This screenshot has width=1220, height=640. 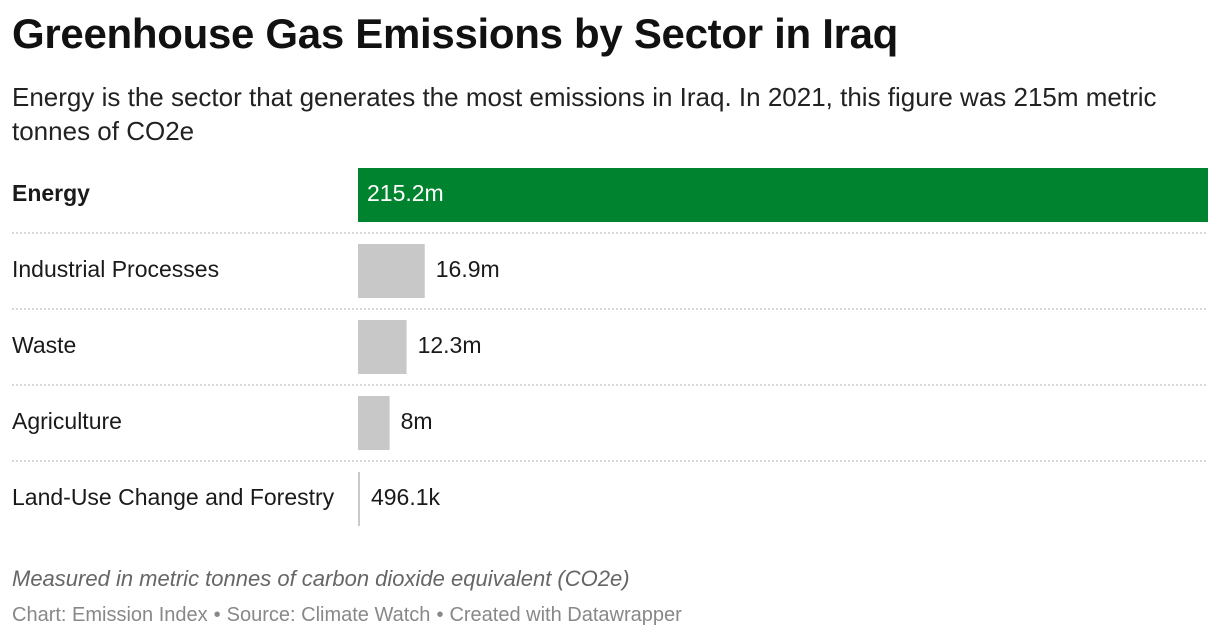 What do you see at coordinates (565, 615) in the screenshot?
I see `footer-created-with: Created with Datawrapper` at bounding box center [565, 615].